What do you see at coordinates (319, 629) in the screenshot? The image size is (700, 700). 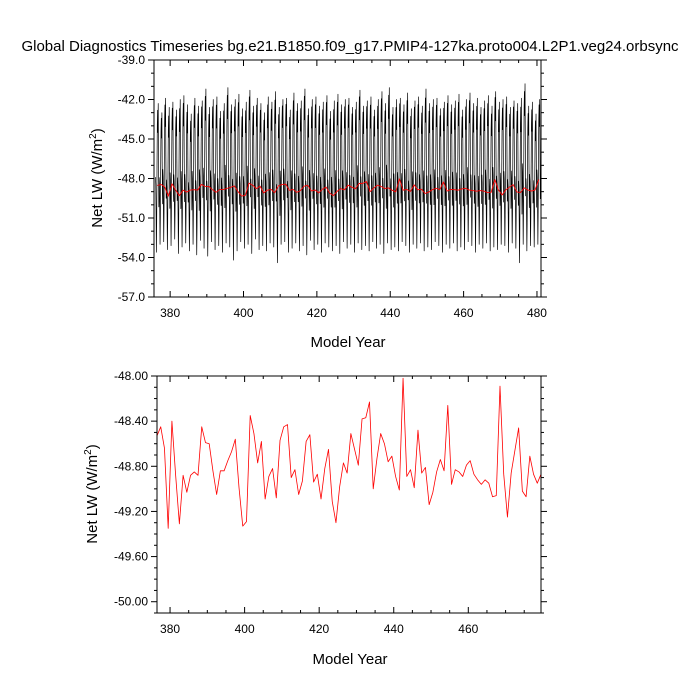 I see `bottom-x-tick-label: 420` at bounding box center [319, 629].